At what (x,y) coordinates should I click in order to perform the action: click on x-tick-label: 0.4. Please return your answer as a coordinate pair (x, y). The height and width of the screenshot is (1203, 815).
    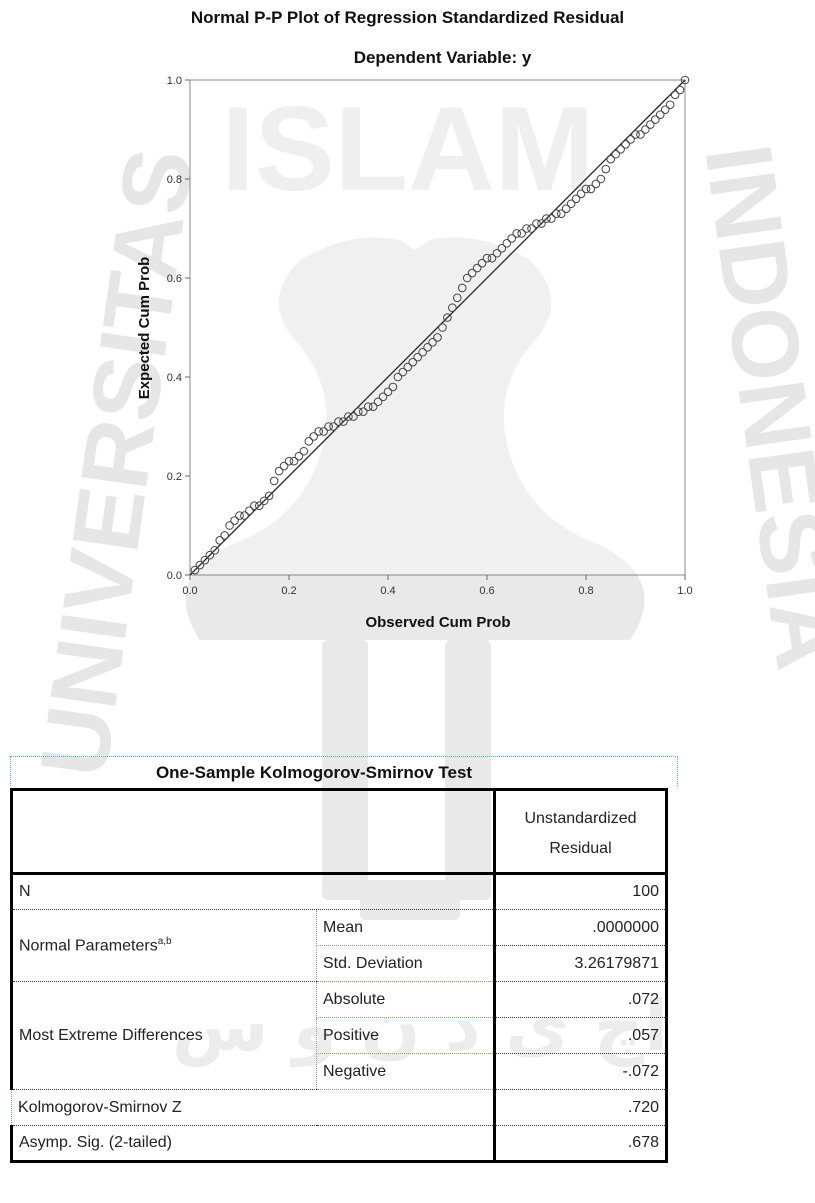
    Looking at the image, I should click on (387, 591).